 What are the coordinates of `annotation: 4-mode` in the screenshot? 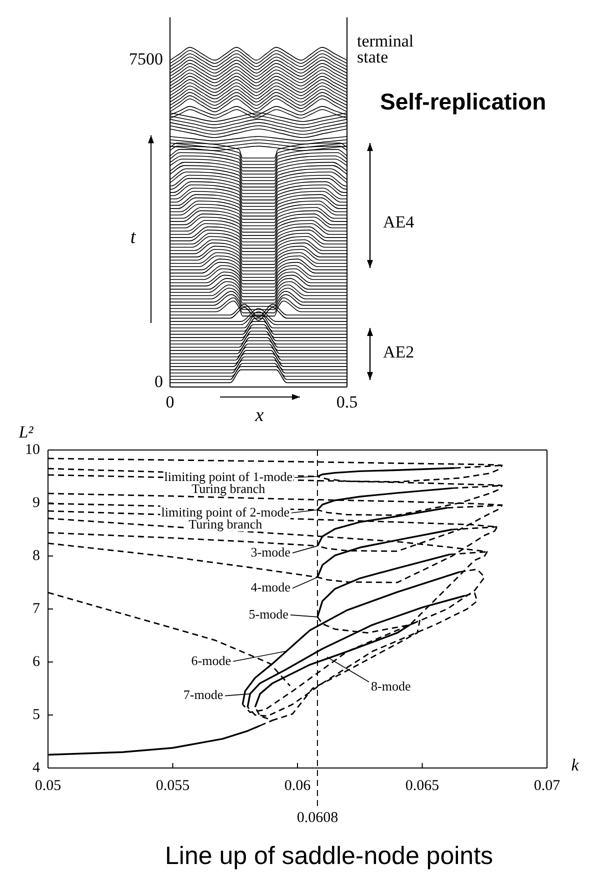 It's located at (270, 587).